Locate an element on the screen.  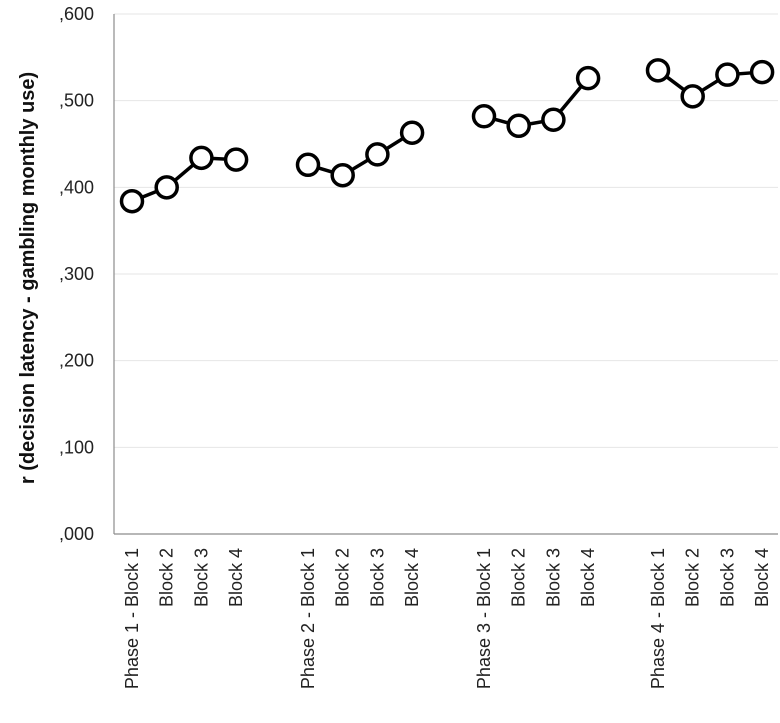
x-tick-label: Phase 2 - Block 1 is located at coordinates (308, 618).